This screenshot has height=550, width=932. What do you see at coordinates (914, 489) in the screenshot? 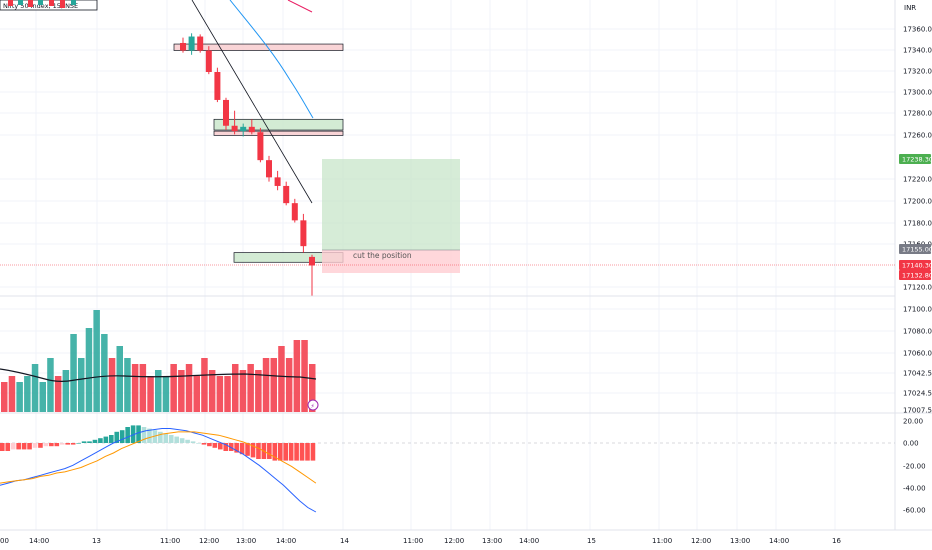
I see `oscillator-tick-label: -40.00` at bounding box center [914, 489].